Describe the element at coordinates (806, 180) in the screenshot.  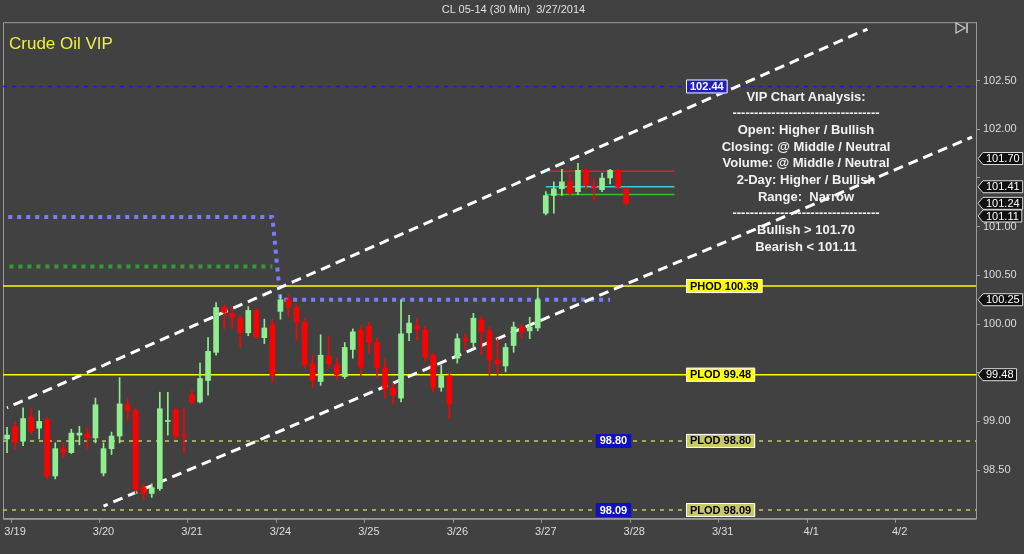
I see `annotation: 2-Day: Higher / Bullish` at that location.